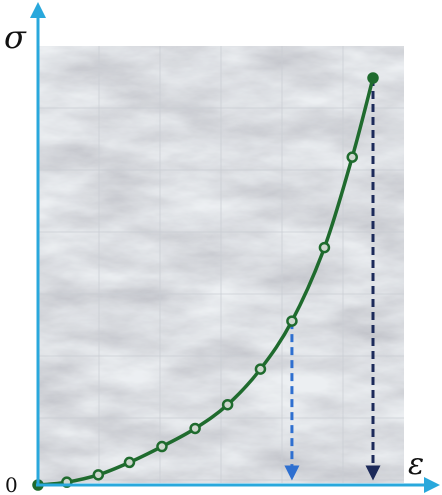 Image resolution: width=442 pixels, height=495 pixels. What do you see at coordinates (432, 485) in the screenshot?
I see `x-axis-arrowhead` at bounding box center [432, 485].